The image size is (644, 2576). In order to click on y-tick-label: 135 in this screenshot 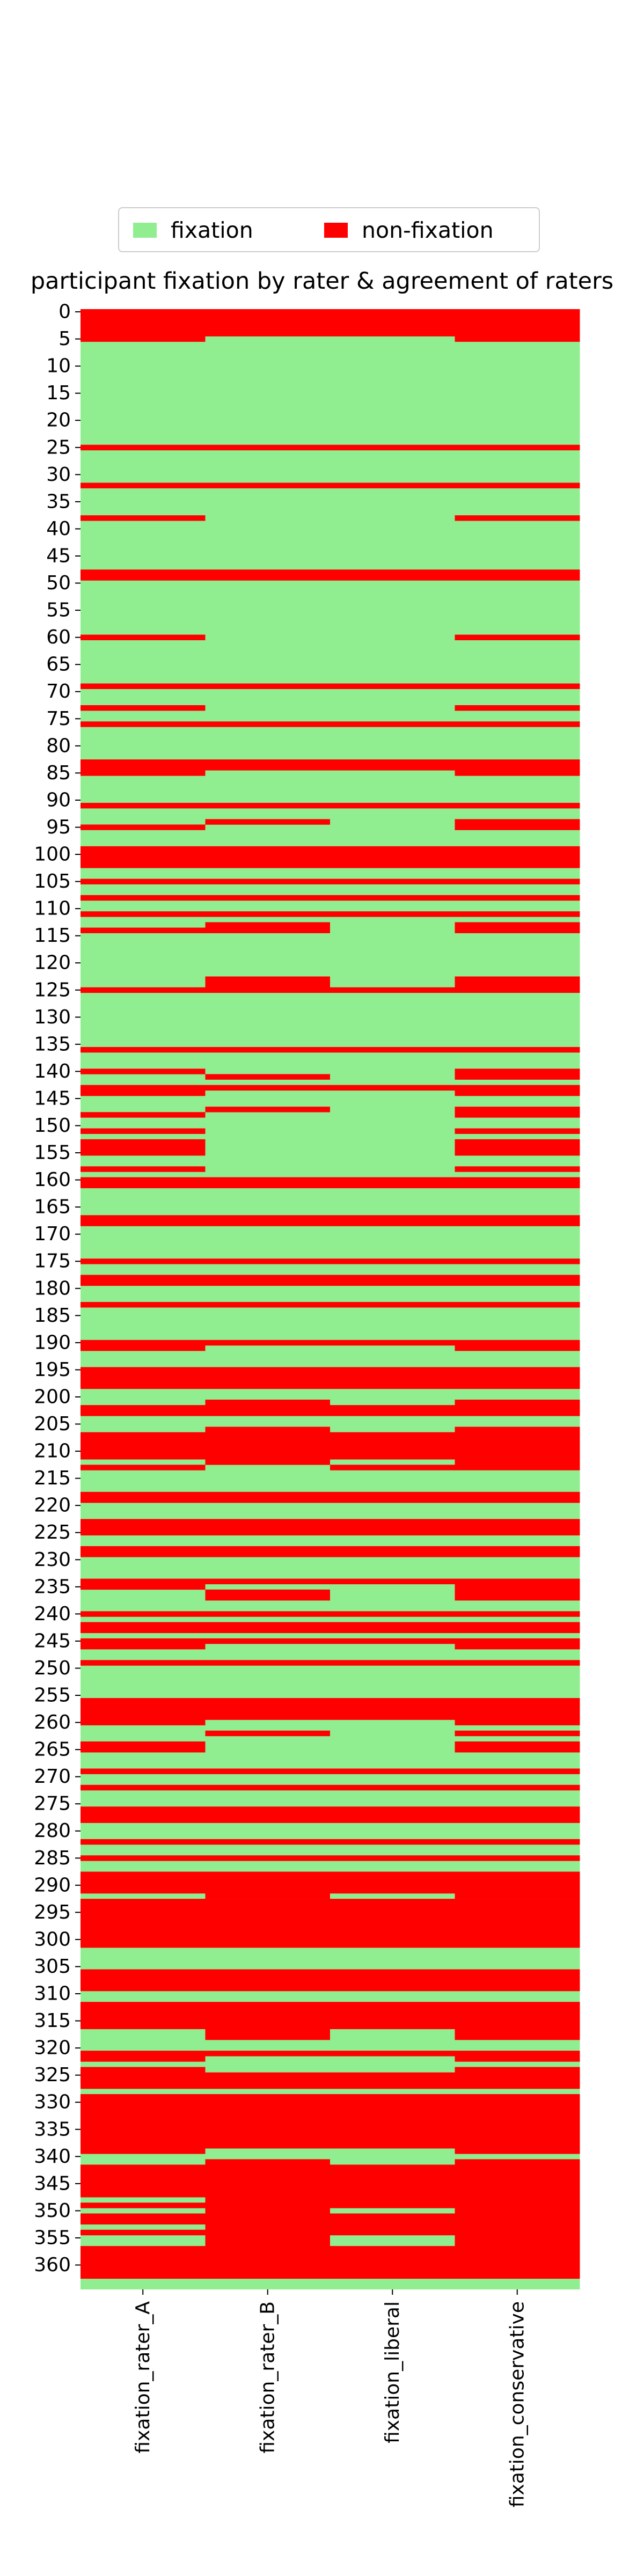, I will do `click(52, 1044)`.